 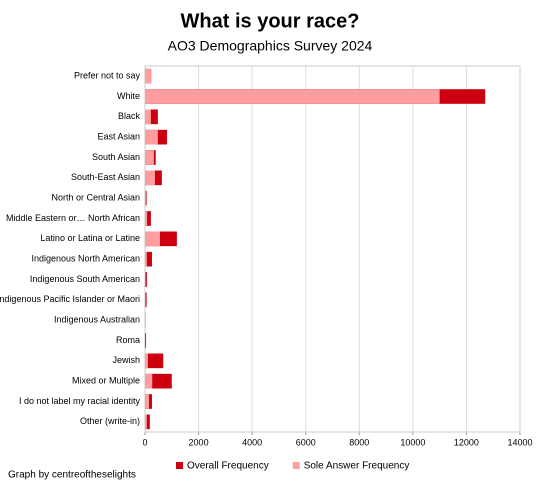 What do you see at coordinates (107, 76) in the screenshot?
I see `y-tick-label: Prefer not to say` at bounding box center [107, 76].